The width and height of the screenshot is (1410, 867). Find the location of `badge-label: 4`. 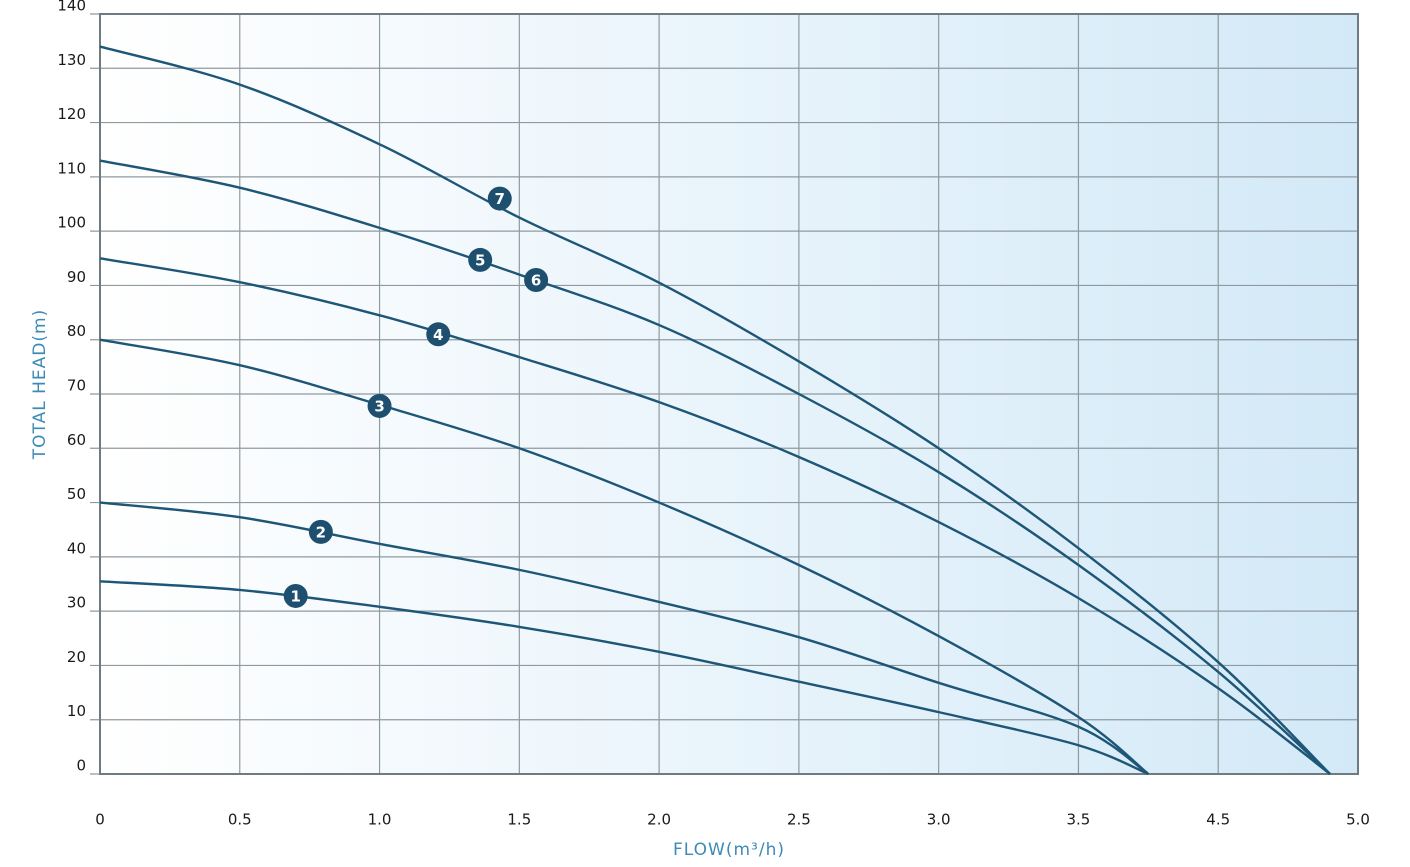

badge-label: 4 is located at coordinates (438, 335).